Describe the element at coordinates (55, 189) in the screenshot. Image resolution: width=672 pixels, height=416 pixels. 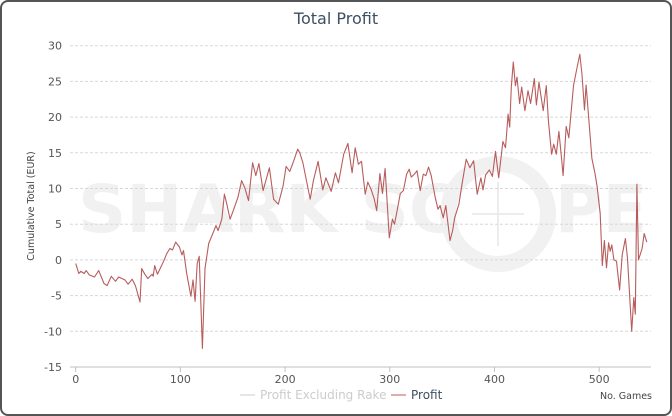
I see `y-tick-label: 10` at that location.